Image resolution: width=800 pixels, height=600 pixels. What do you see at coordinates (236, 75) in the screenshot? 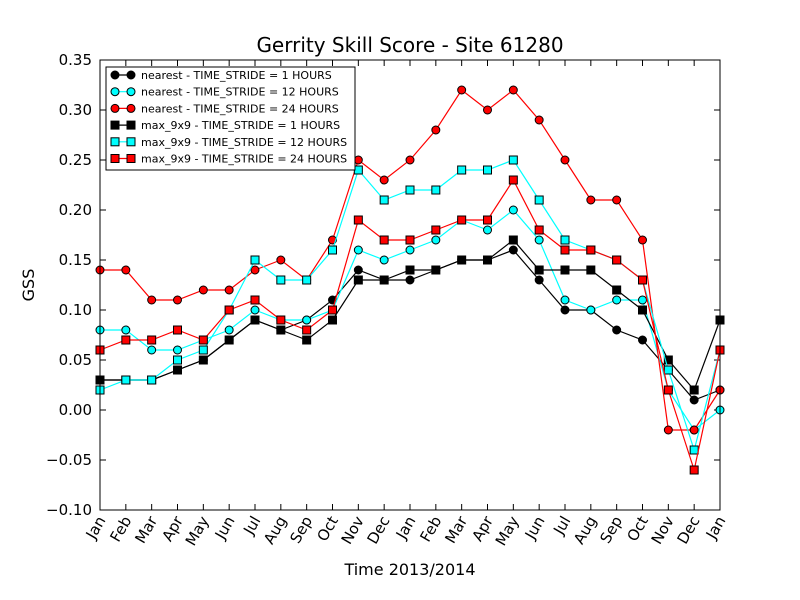
I see `legend-label: nearest - TIME_STRIDE = 1 HOURS` at bounding box center [236, 75].